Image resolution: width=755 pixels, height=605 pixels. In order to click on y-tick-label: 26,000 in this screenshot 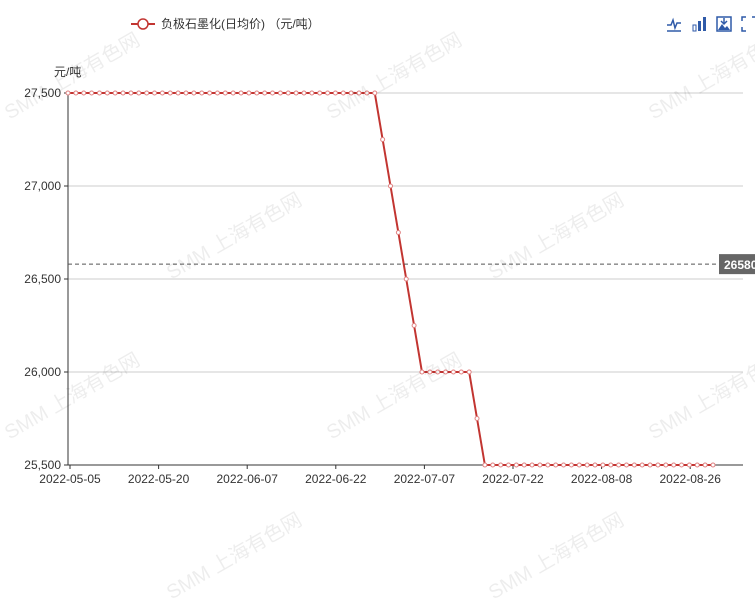, I will do `click(42, 372)`.